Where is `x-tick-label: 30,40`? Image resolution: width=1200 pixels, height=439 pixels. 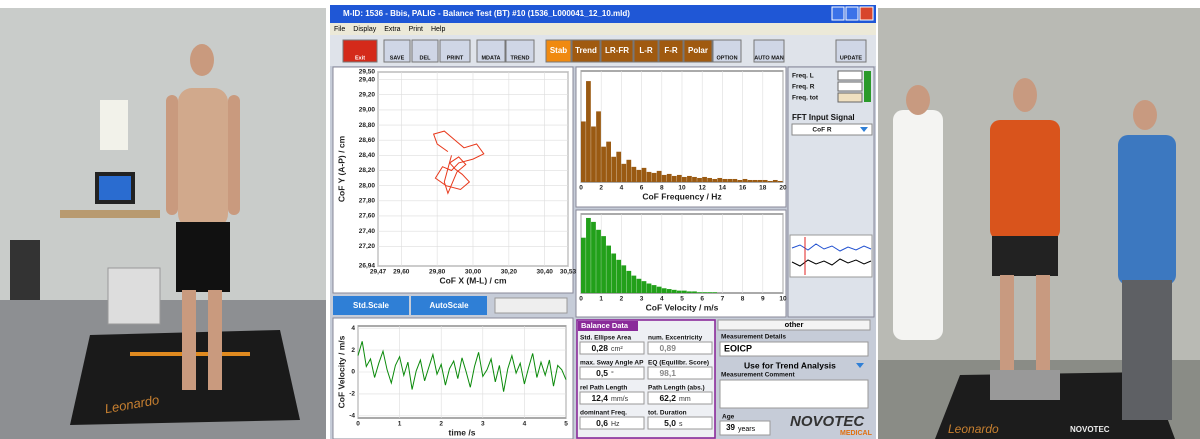 x-tick-label: 30,40 is located at coordinates (545, 272).